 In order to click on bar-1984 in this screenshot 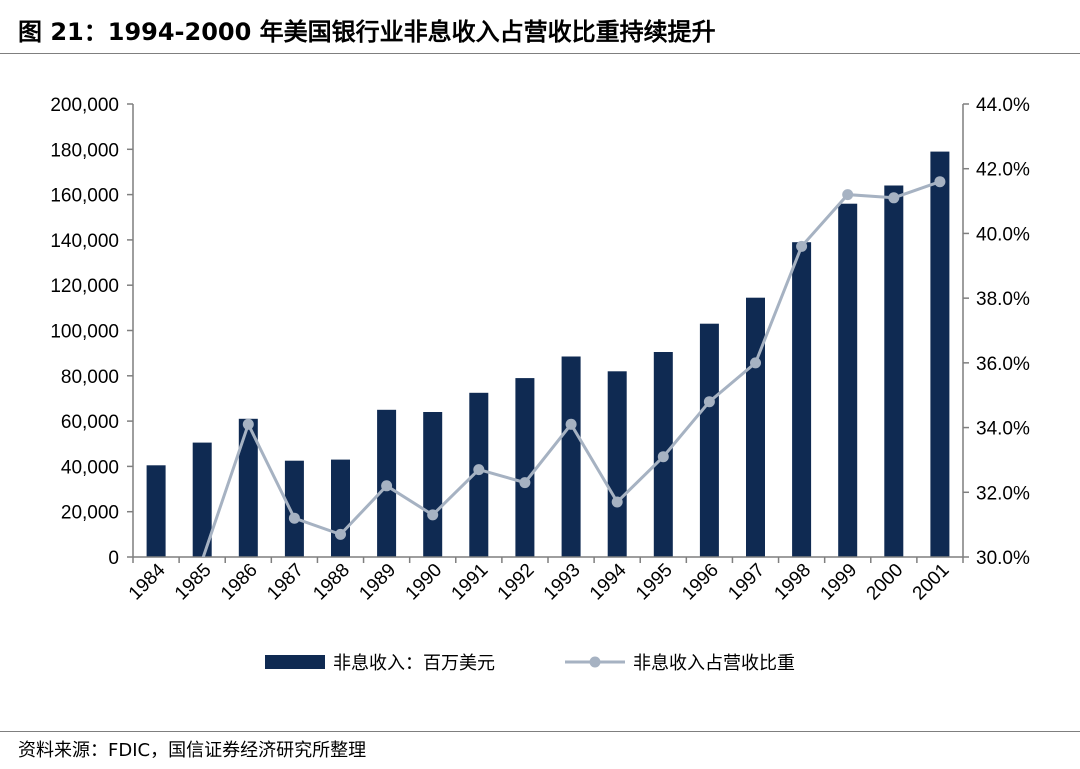, I will do `click(156, 511)`.